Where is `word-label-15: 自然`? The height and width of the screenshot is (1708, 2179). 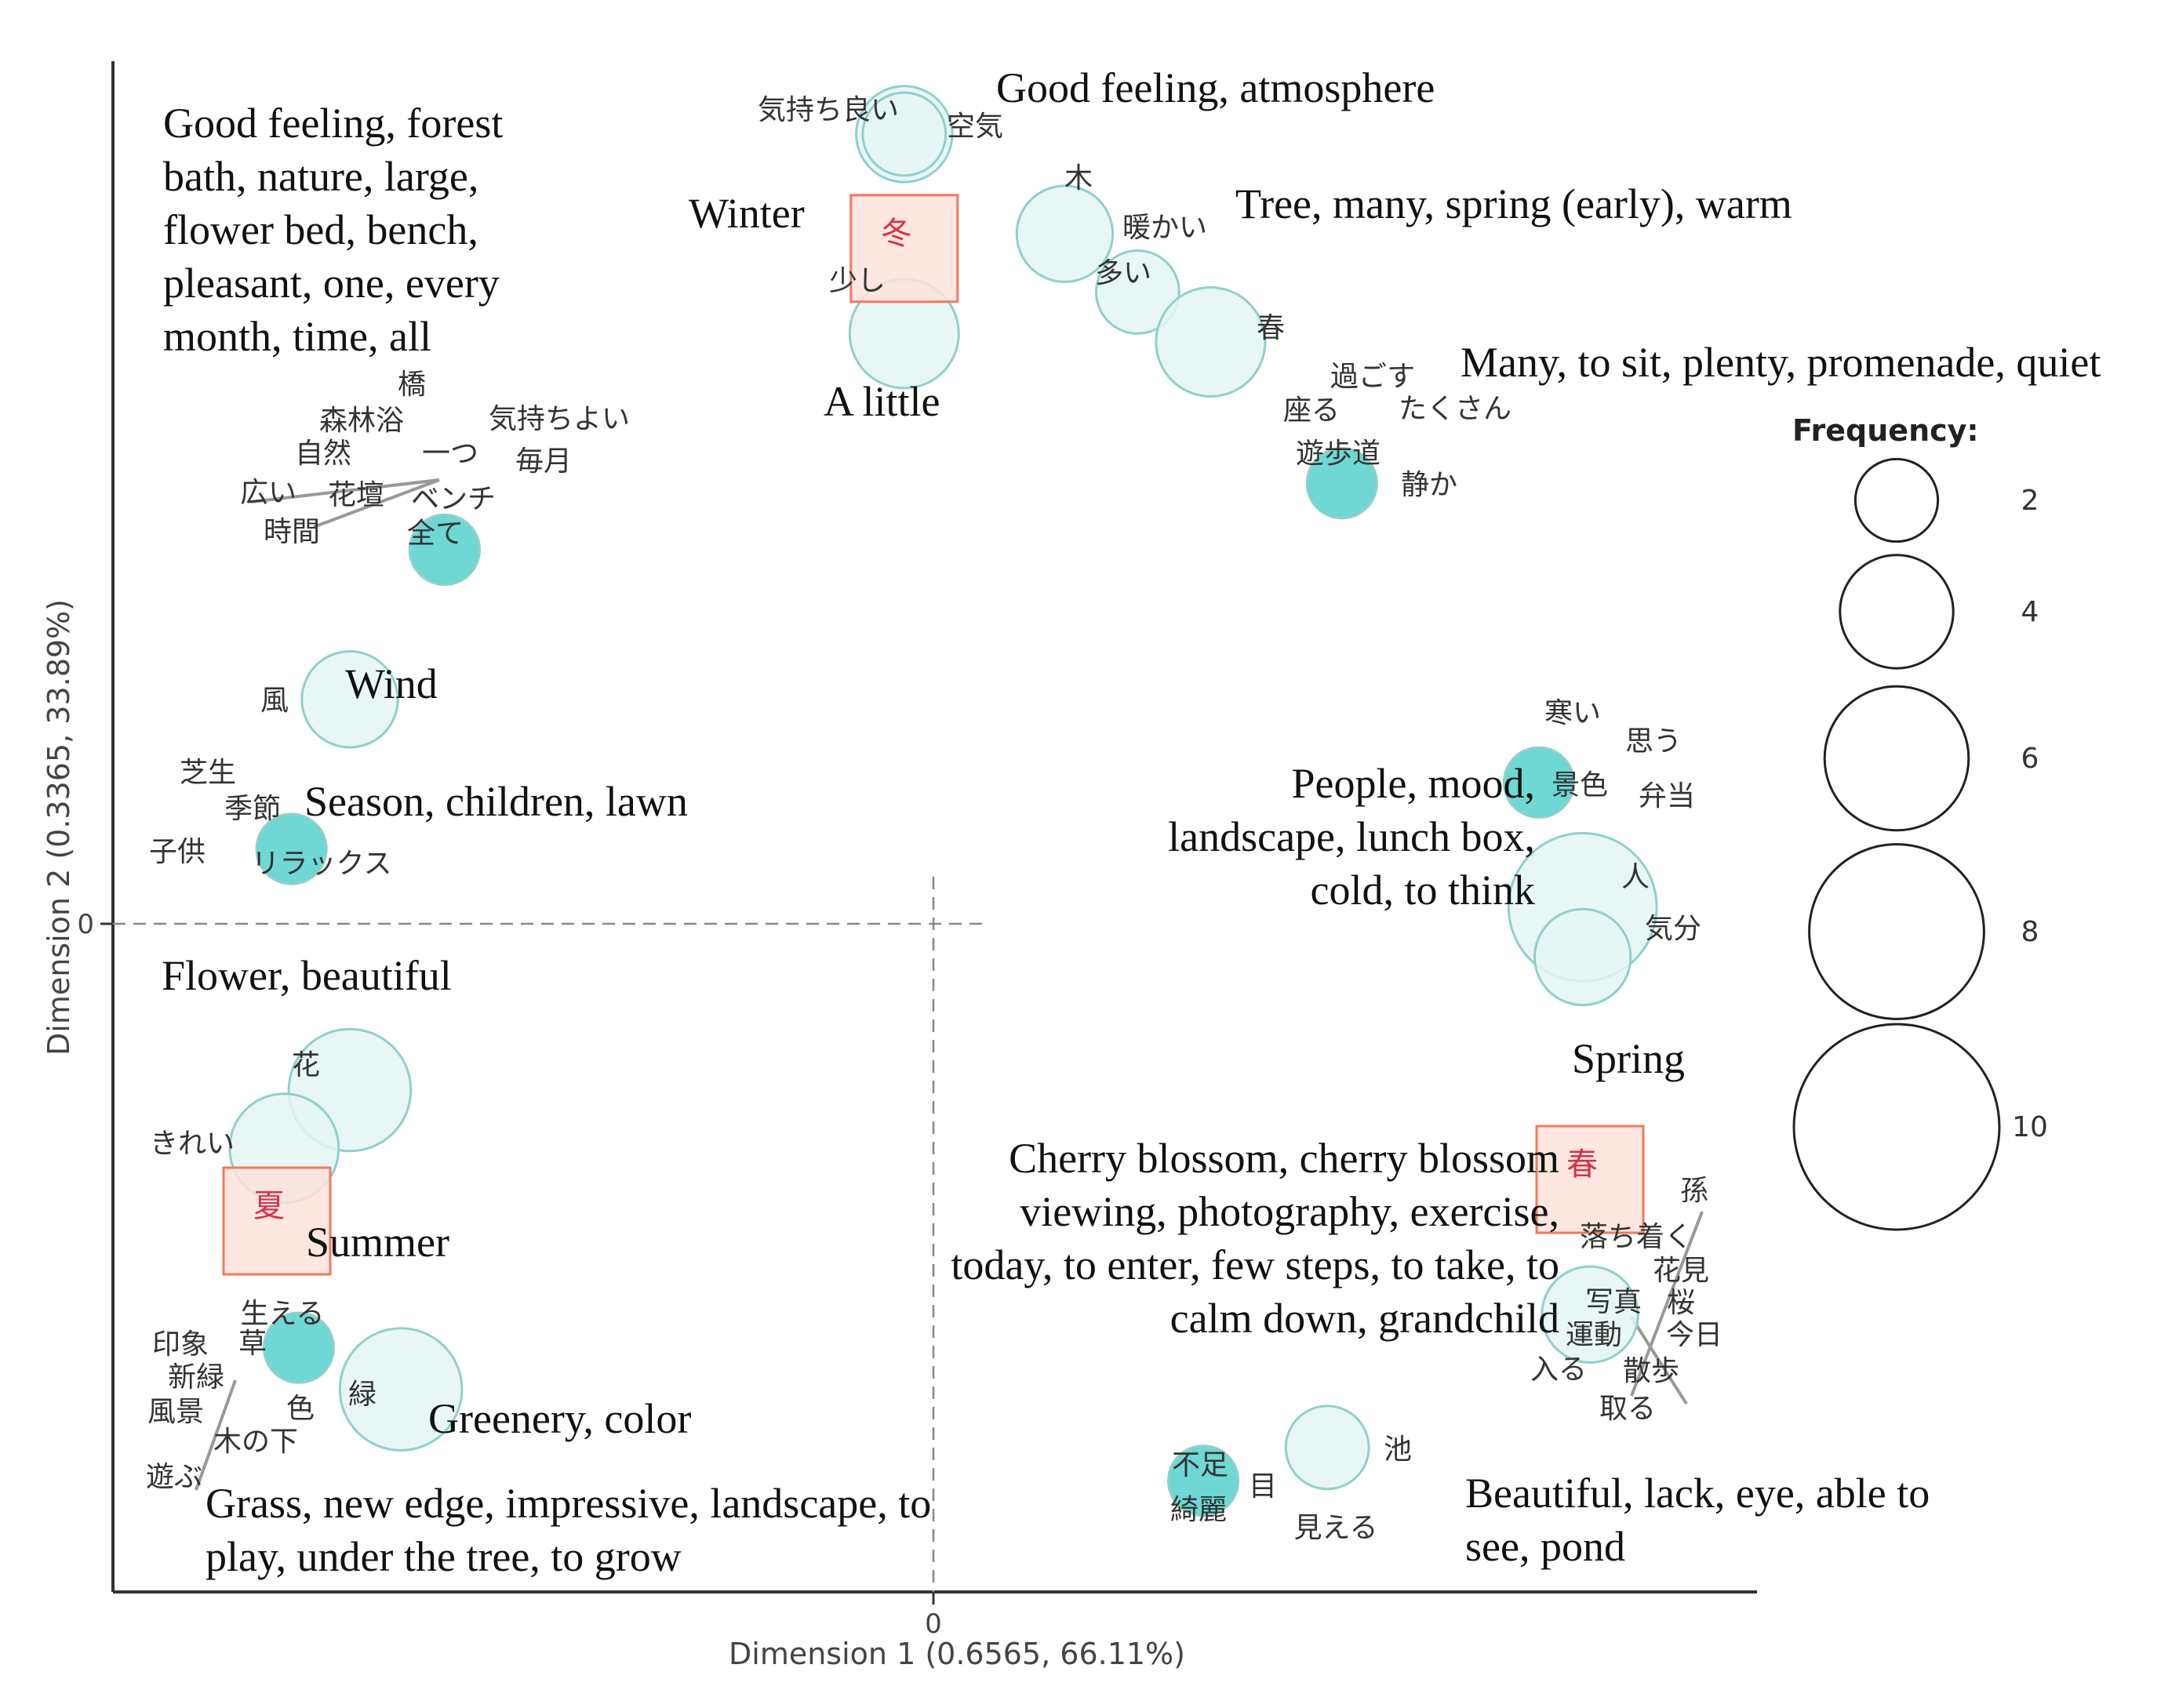 word-label-15: 自然 is located at coordinates (323, 454).